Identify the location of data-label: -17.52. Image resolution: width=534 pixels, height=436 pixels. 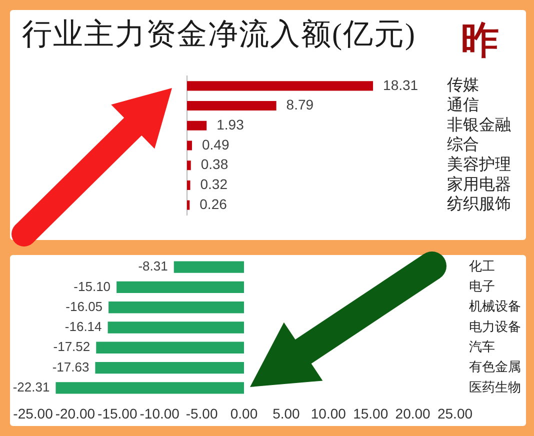
(71, 346).